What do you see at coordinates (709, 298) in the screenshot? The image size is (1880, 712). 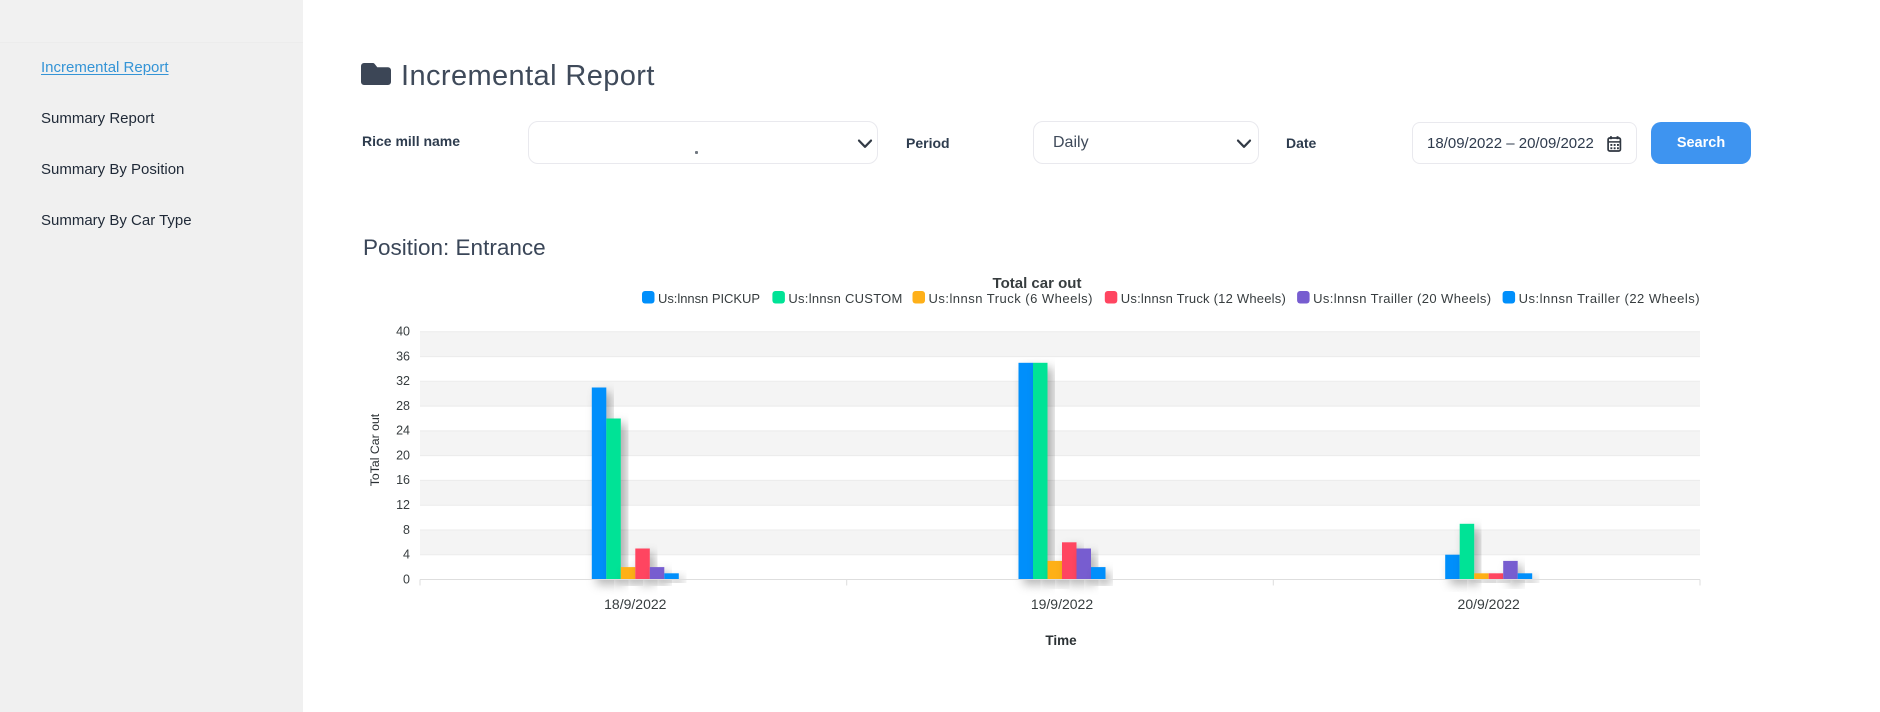 I see `svg-text: Us:lnnsn PICKUP` at bounding box center [709, 298].